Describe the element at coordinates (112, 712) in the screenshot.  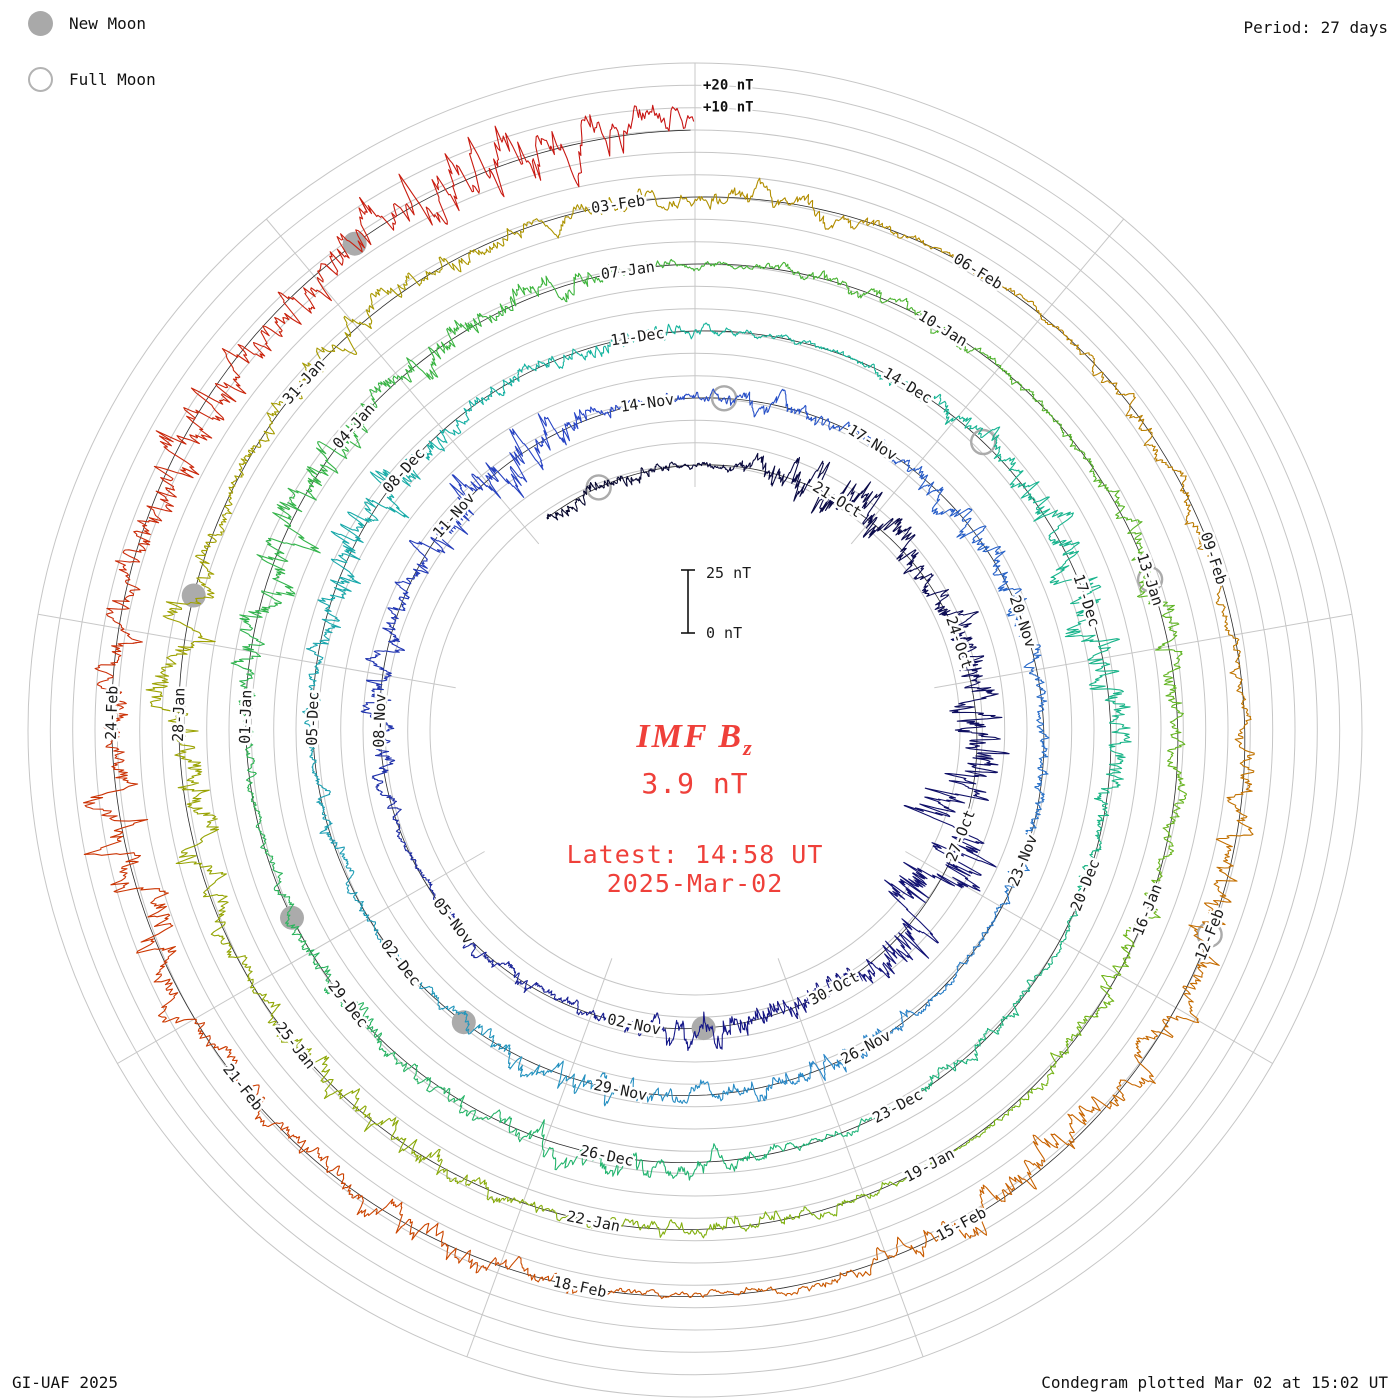
I see `date-label: 24-Feb` at that location.